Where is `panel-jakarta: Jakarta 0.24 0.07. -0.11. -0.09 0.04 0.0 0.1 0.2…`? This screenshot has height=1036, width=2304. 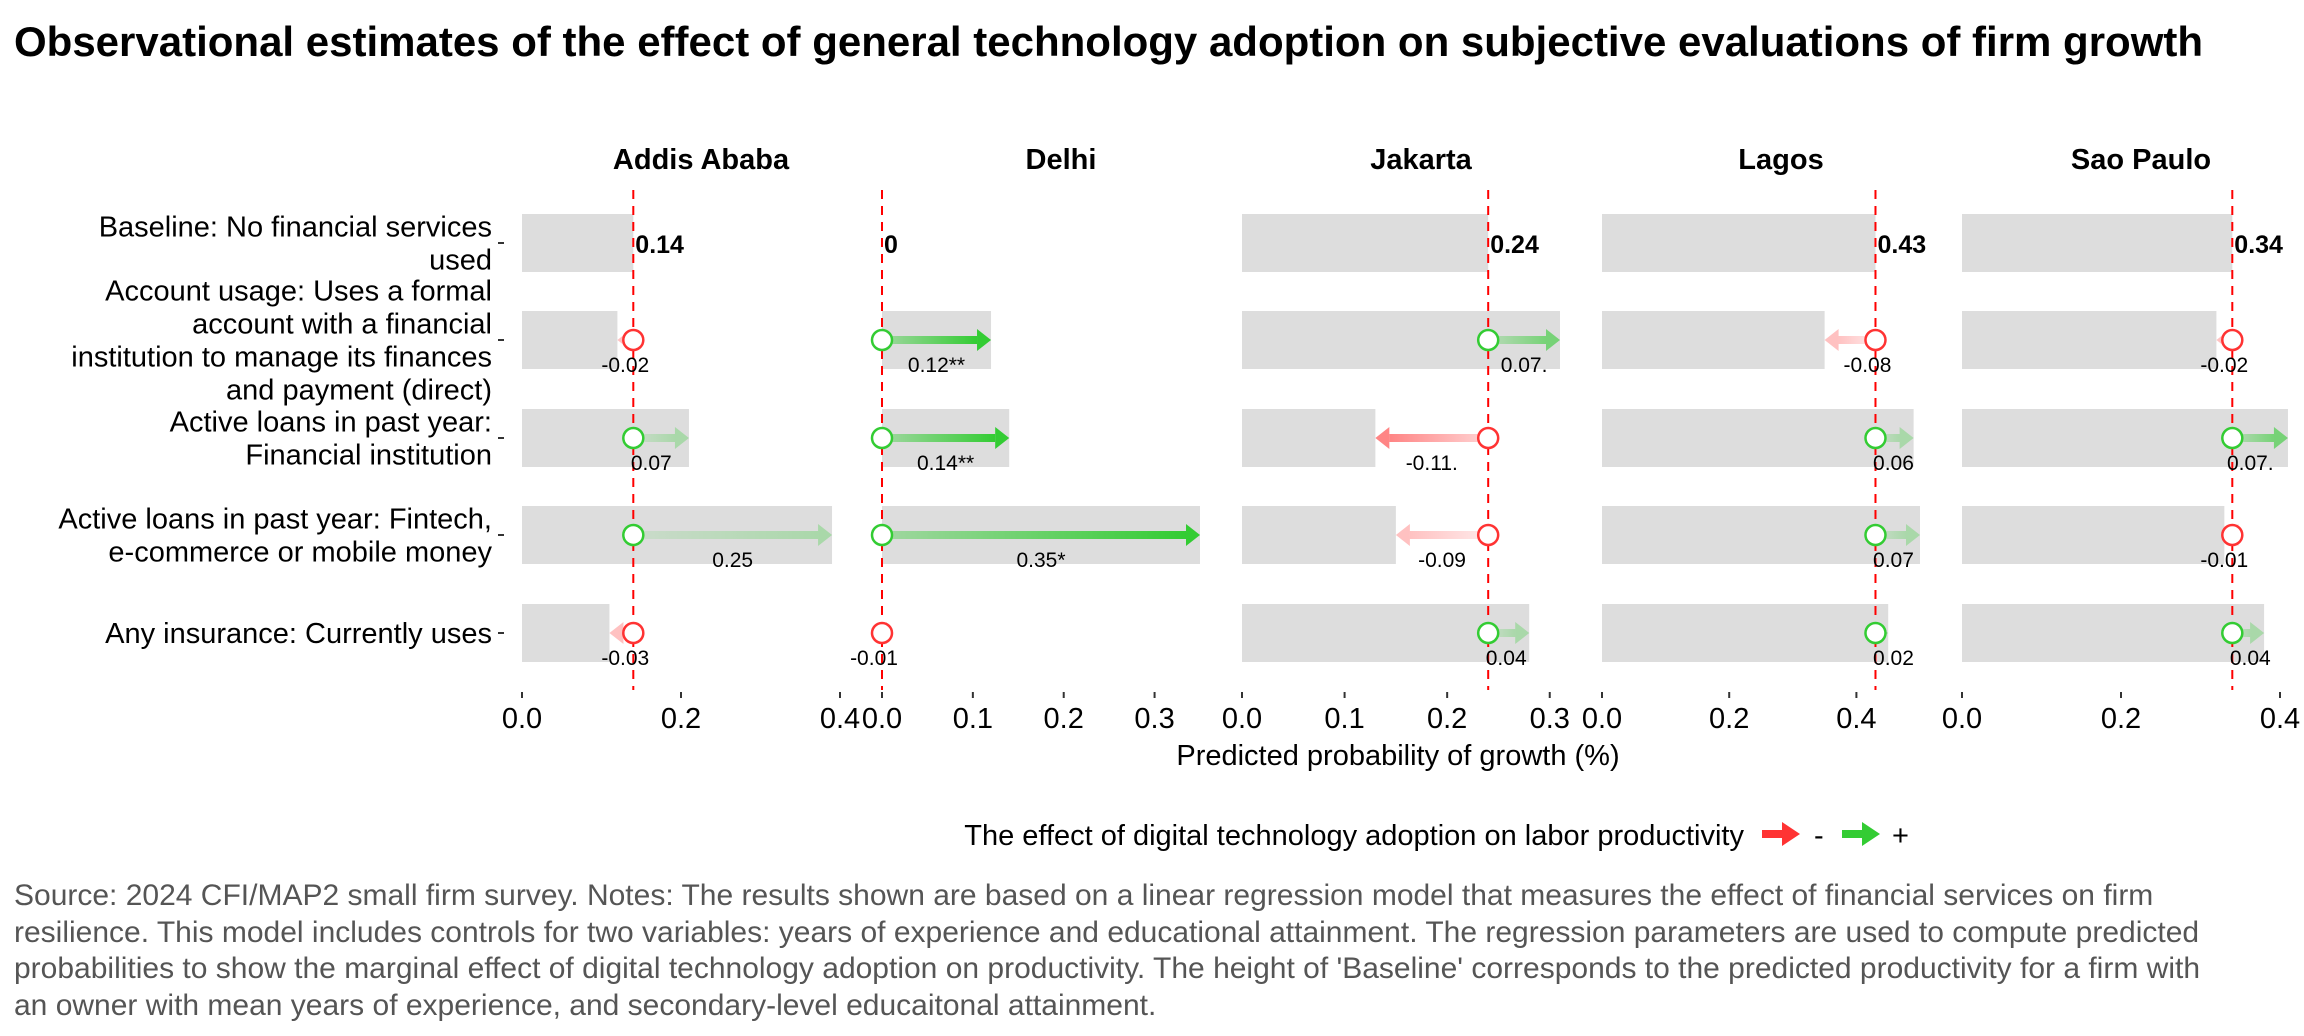 panel-jakarta: Jakarta 0.24 0.07. -0.11. -0.09 0.04 0.0 0.1 0.2… is located at coordinates (1396, 439).